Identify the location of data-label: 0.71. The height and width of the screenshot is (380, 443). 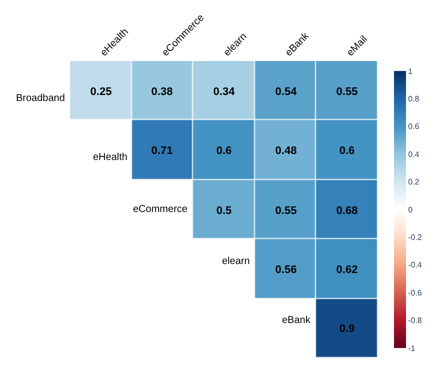
(162, 150).